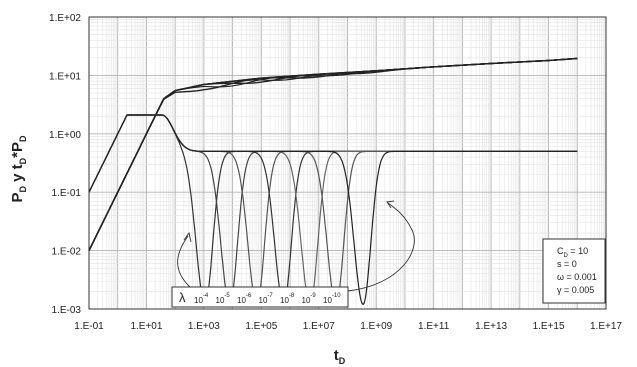  I want to click on lambda-exponent: -4, so click(206, 296).